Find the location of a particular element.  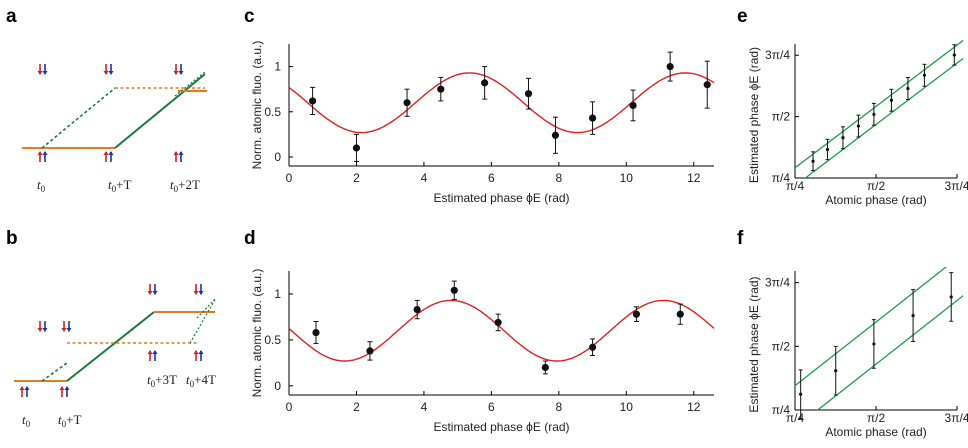

green-solid-path is located at coordinates (160, 111).